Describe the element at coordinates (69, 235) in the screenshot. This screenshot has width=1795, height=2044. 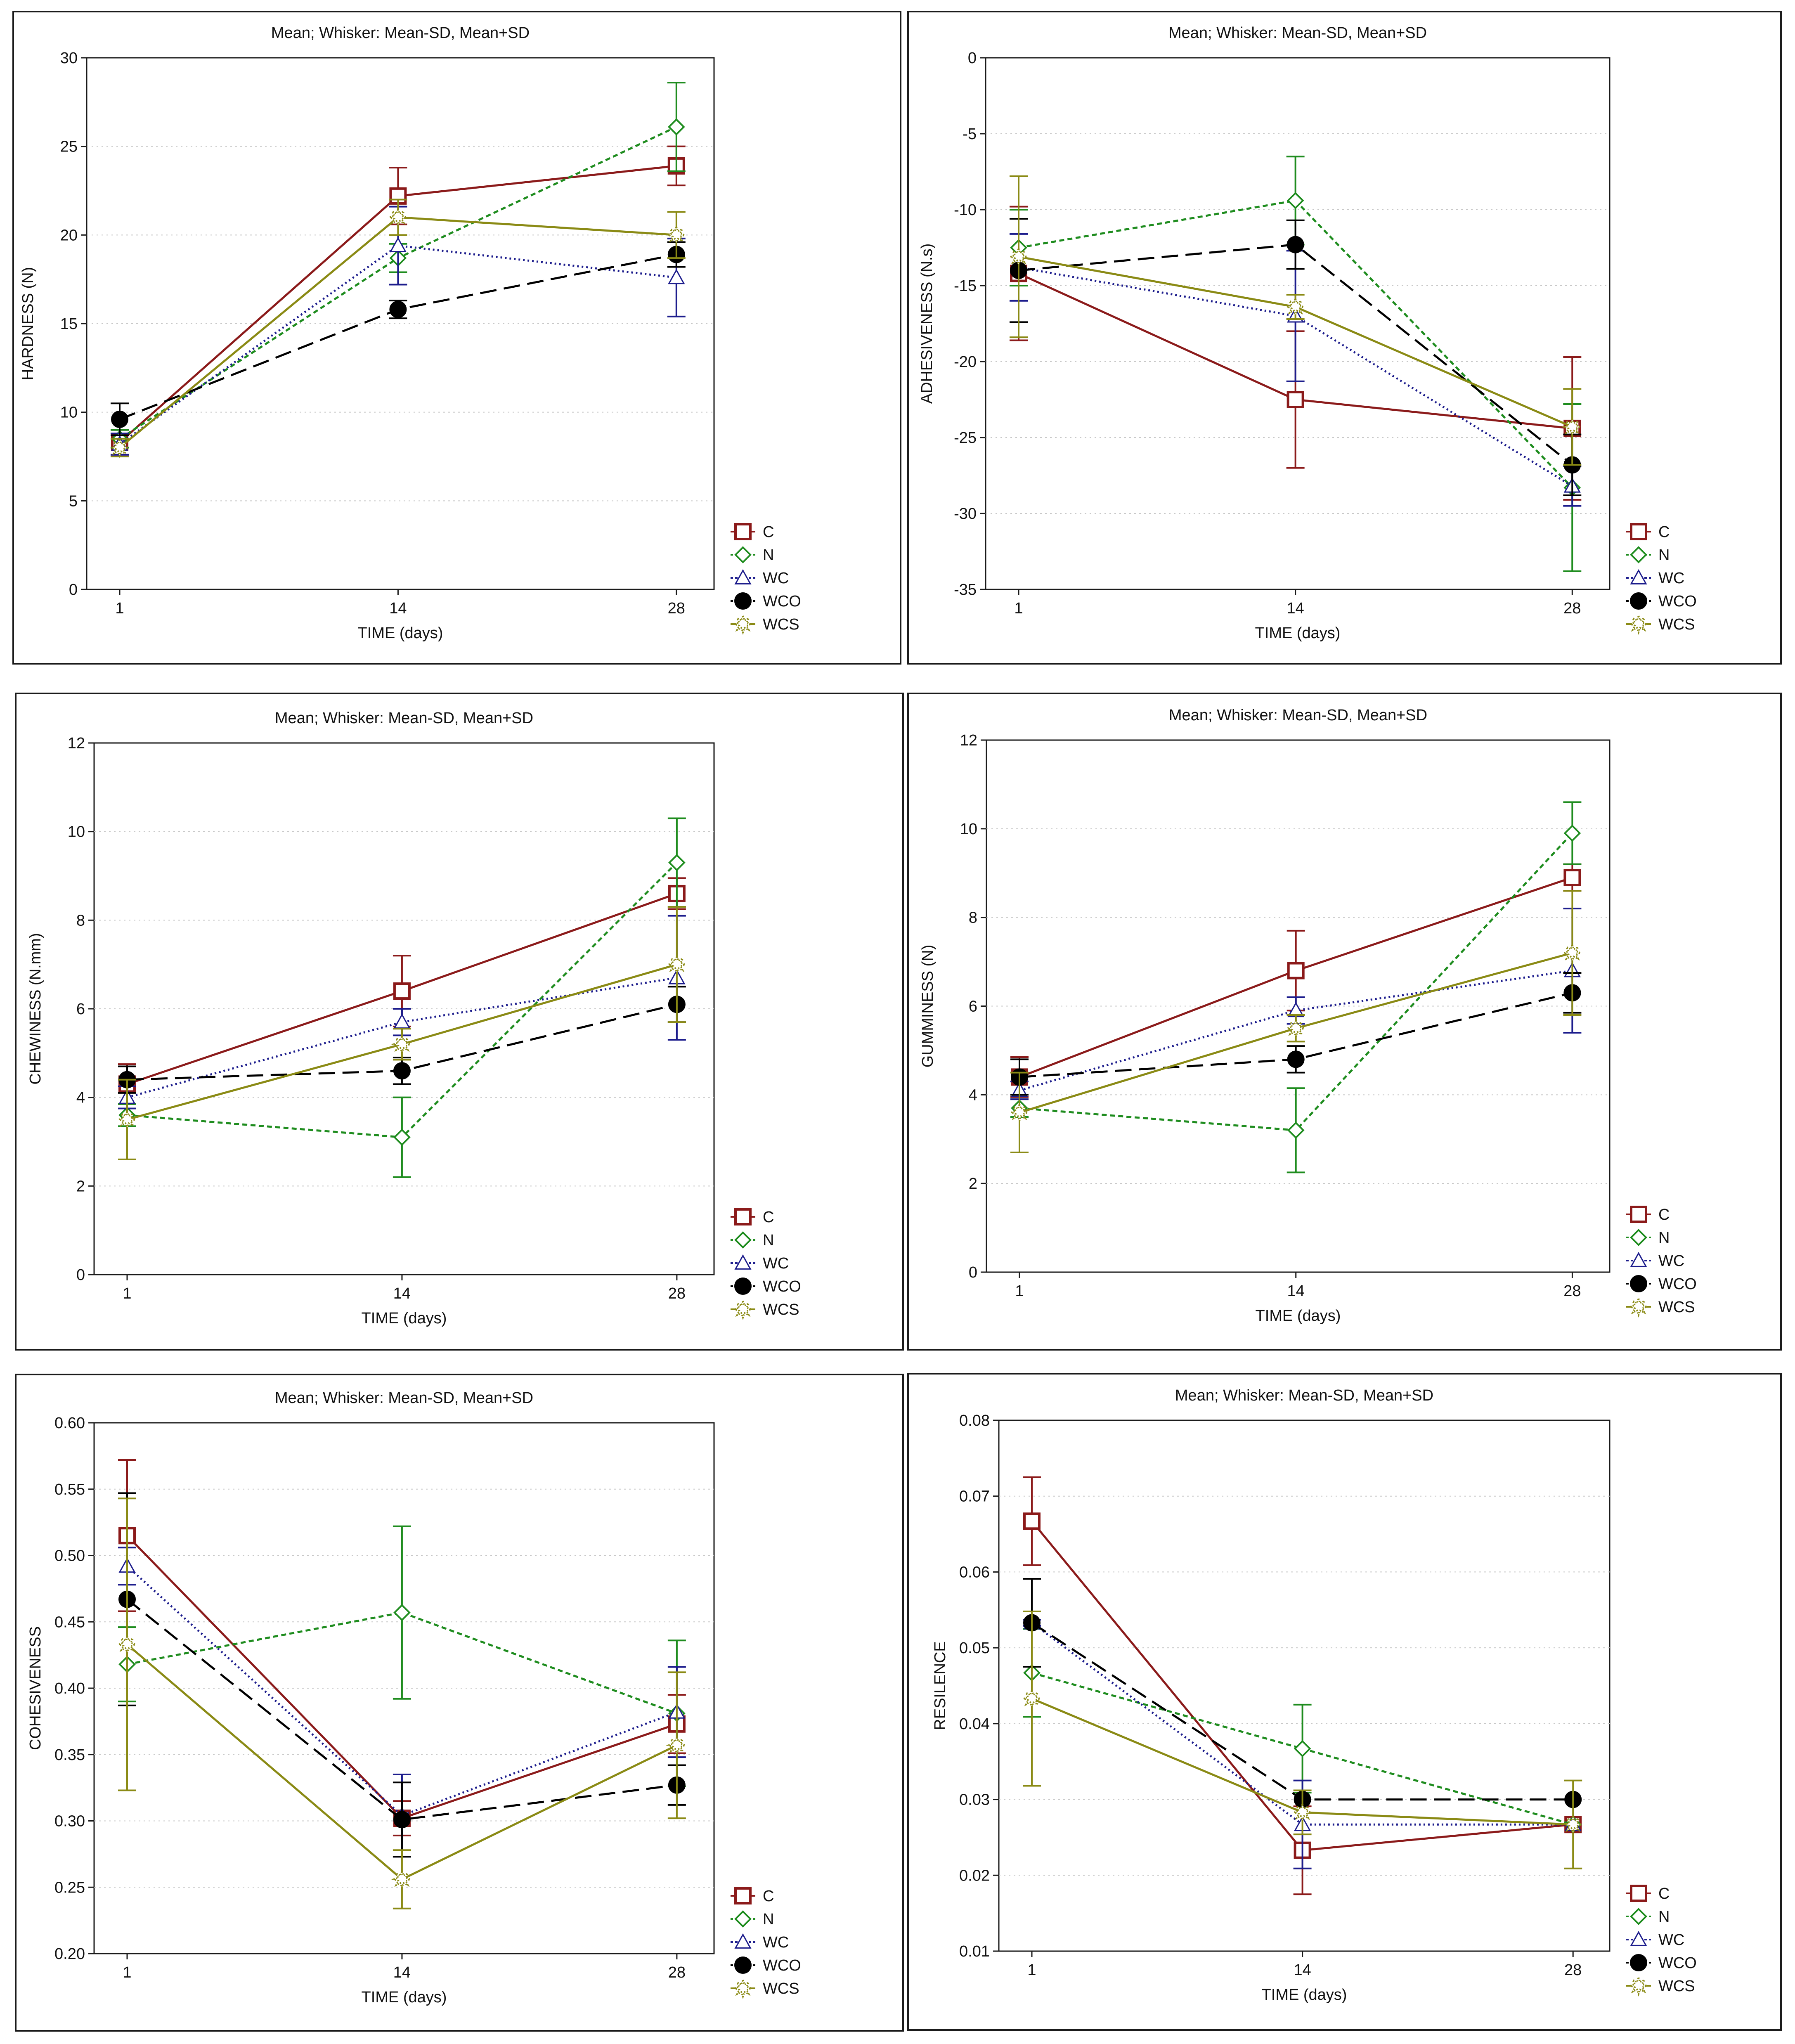
I see `y-tick-label: 20` at that location.